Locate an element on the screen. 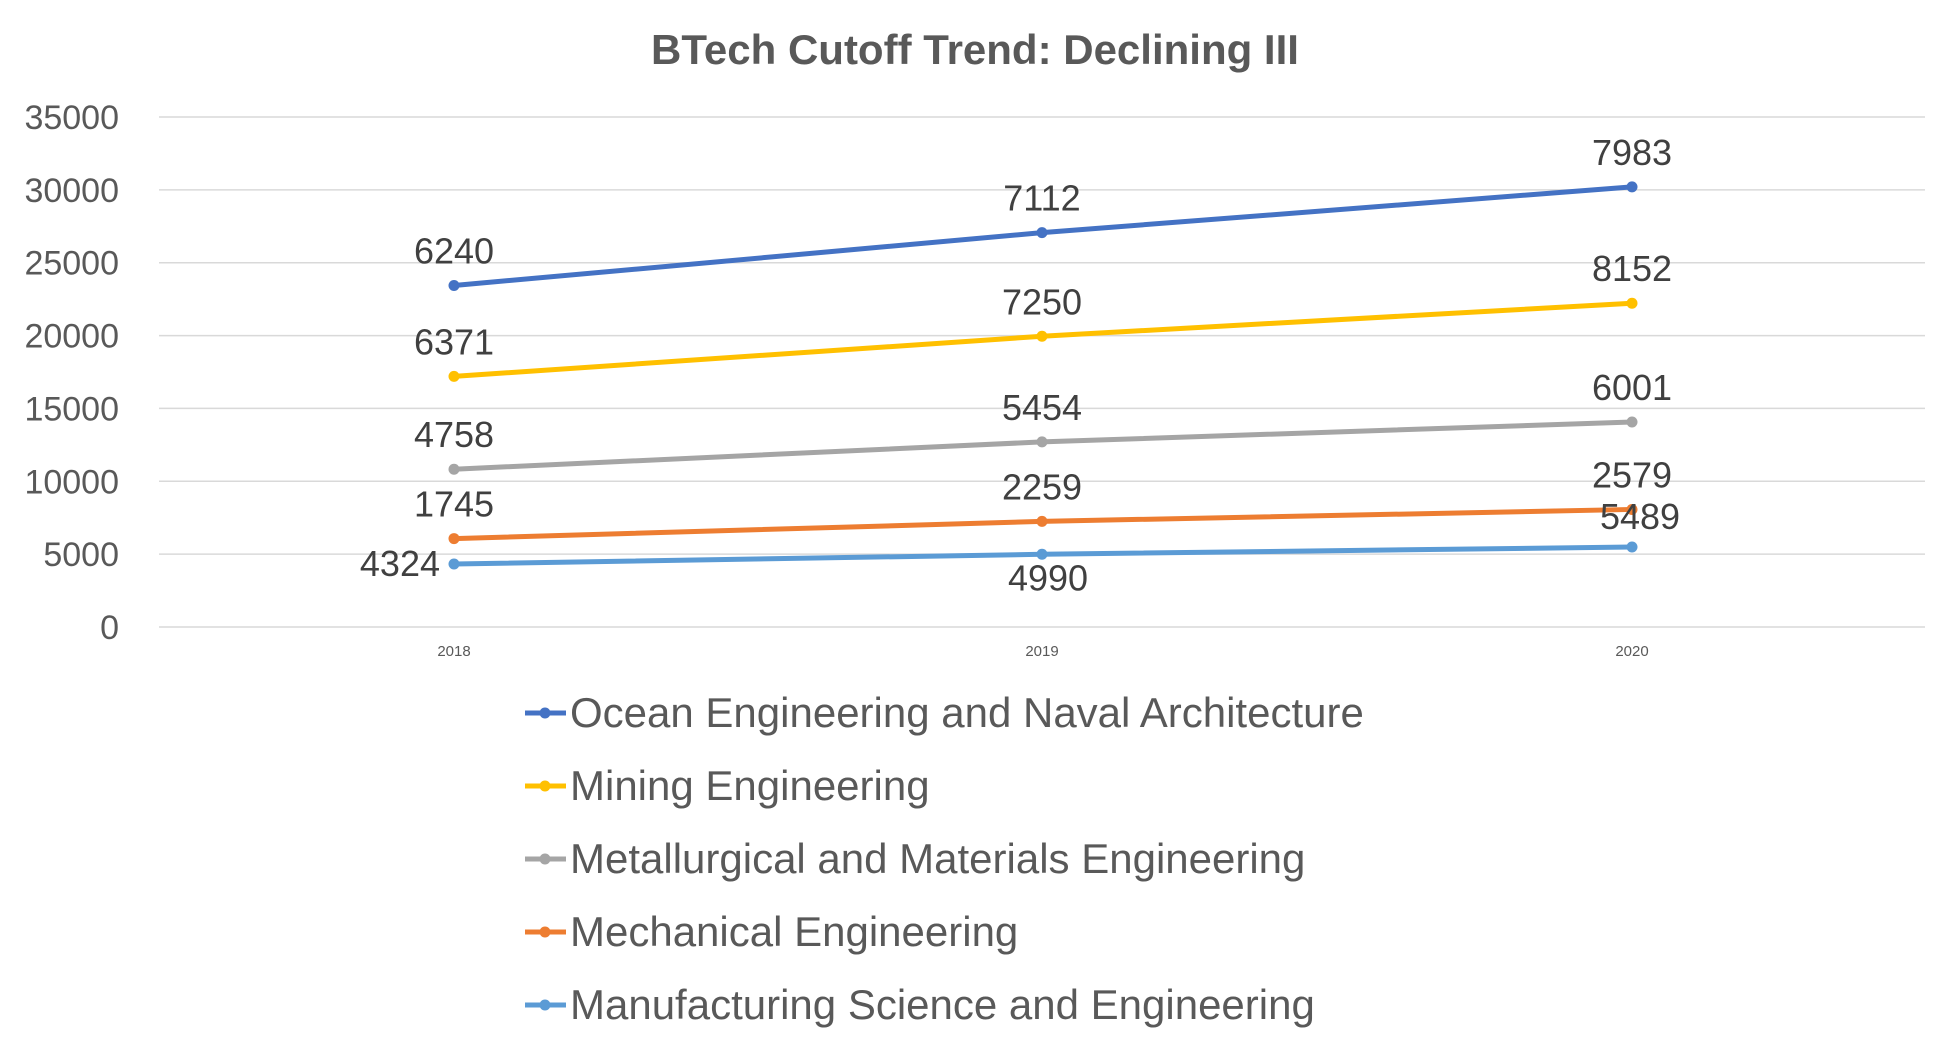 This screenshot has width=1940, height=1047. y-tick-label: 10000 is located at coordinates (71, 482).